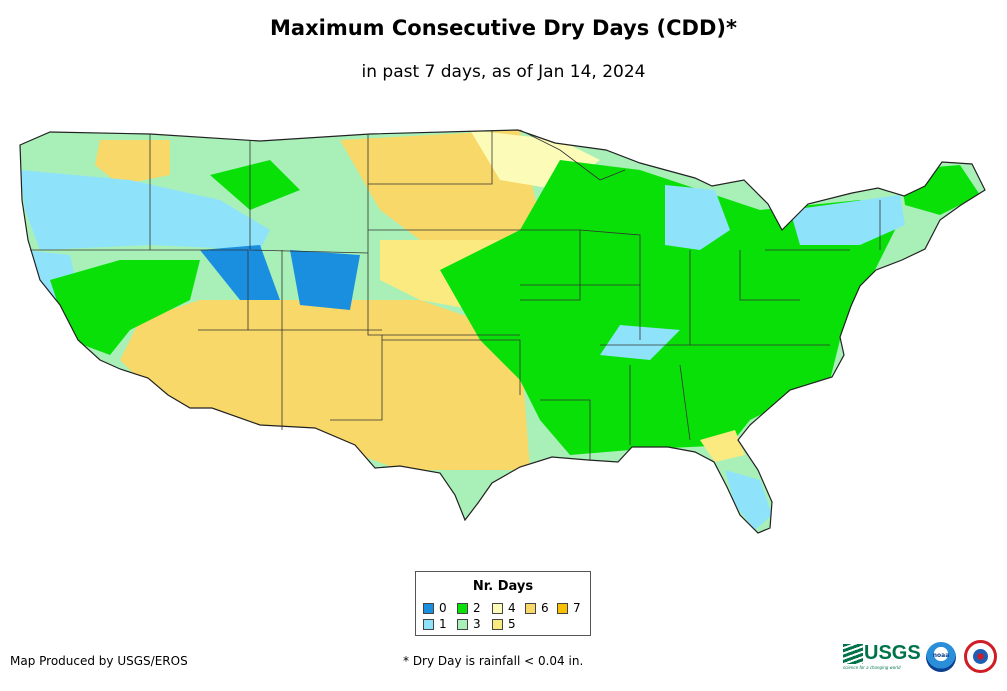 The height and width of the screenshot is (691, 1007). I want to click on region-one-day-florida, so click(748, 500).